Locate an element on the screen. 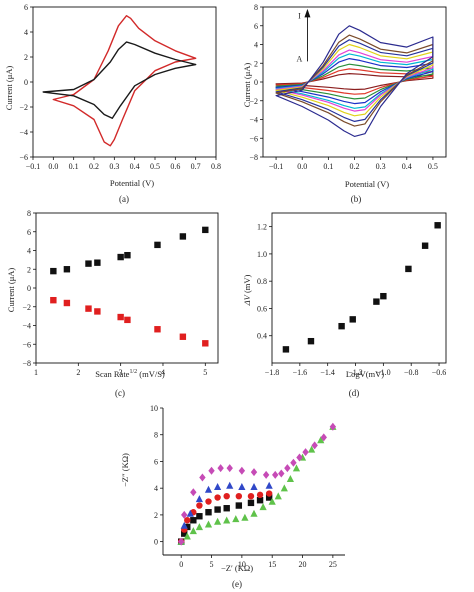  y-tick-label-b: −2 is located at coordinates (253, 101).